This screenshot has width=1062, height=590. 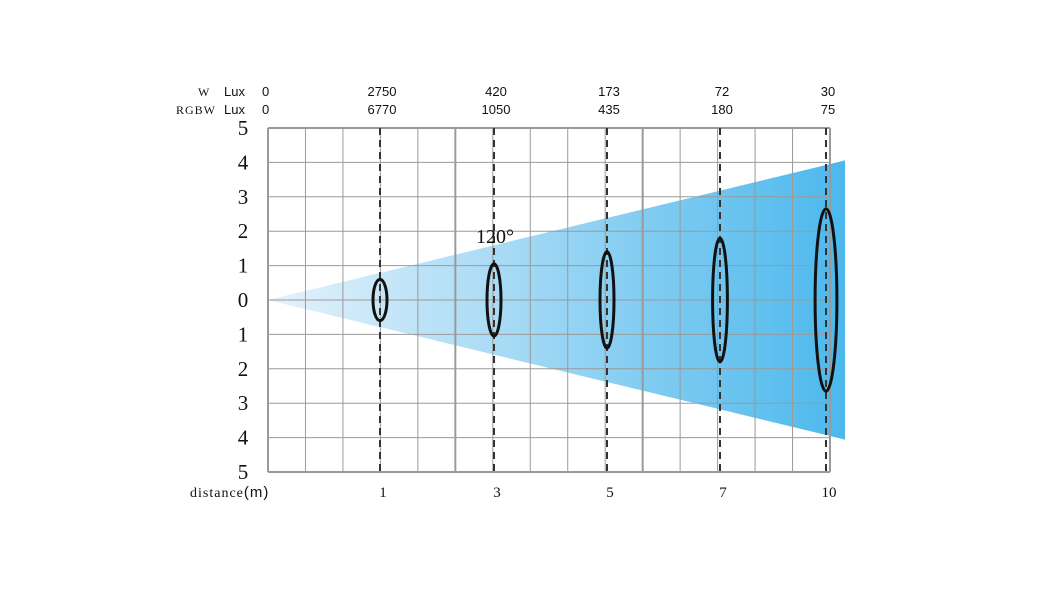 What do you see at coordinates (196, 110) in the screenshot?
I see `rgbw-label: RGBW` at bounding box center [196, 110].